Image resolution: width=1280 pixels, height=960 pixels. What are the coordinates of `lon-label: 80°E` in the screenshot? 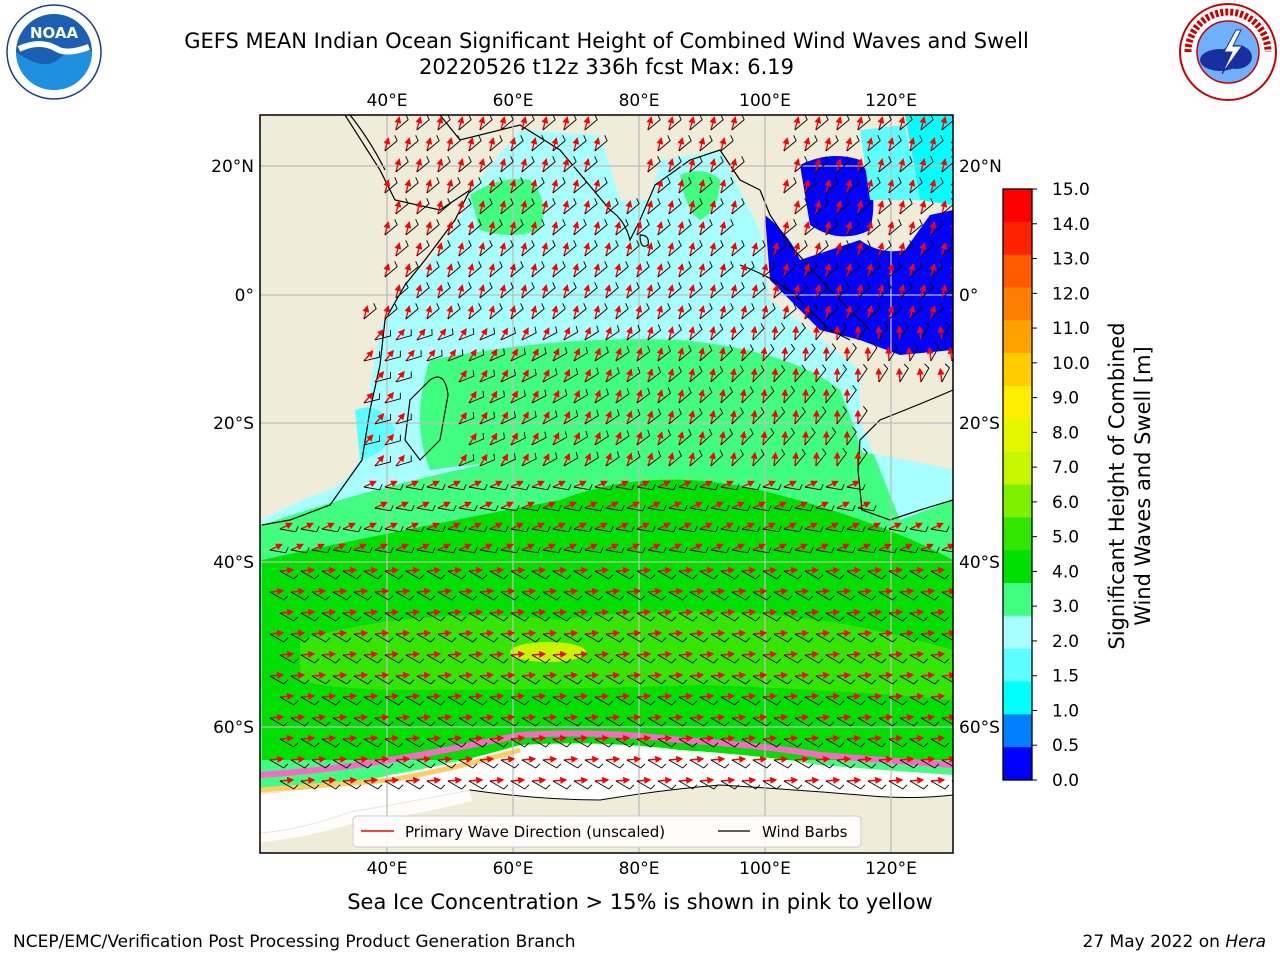 It's located at (639, 101).